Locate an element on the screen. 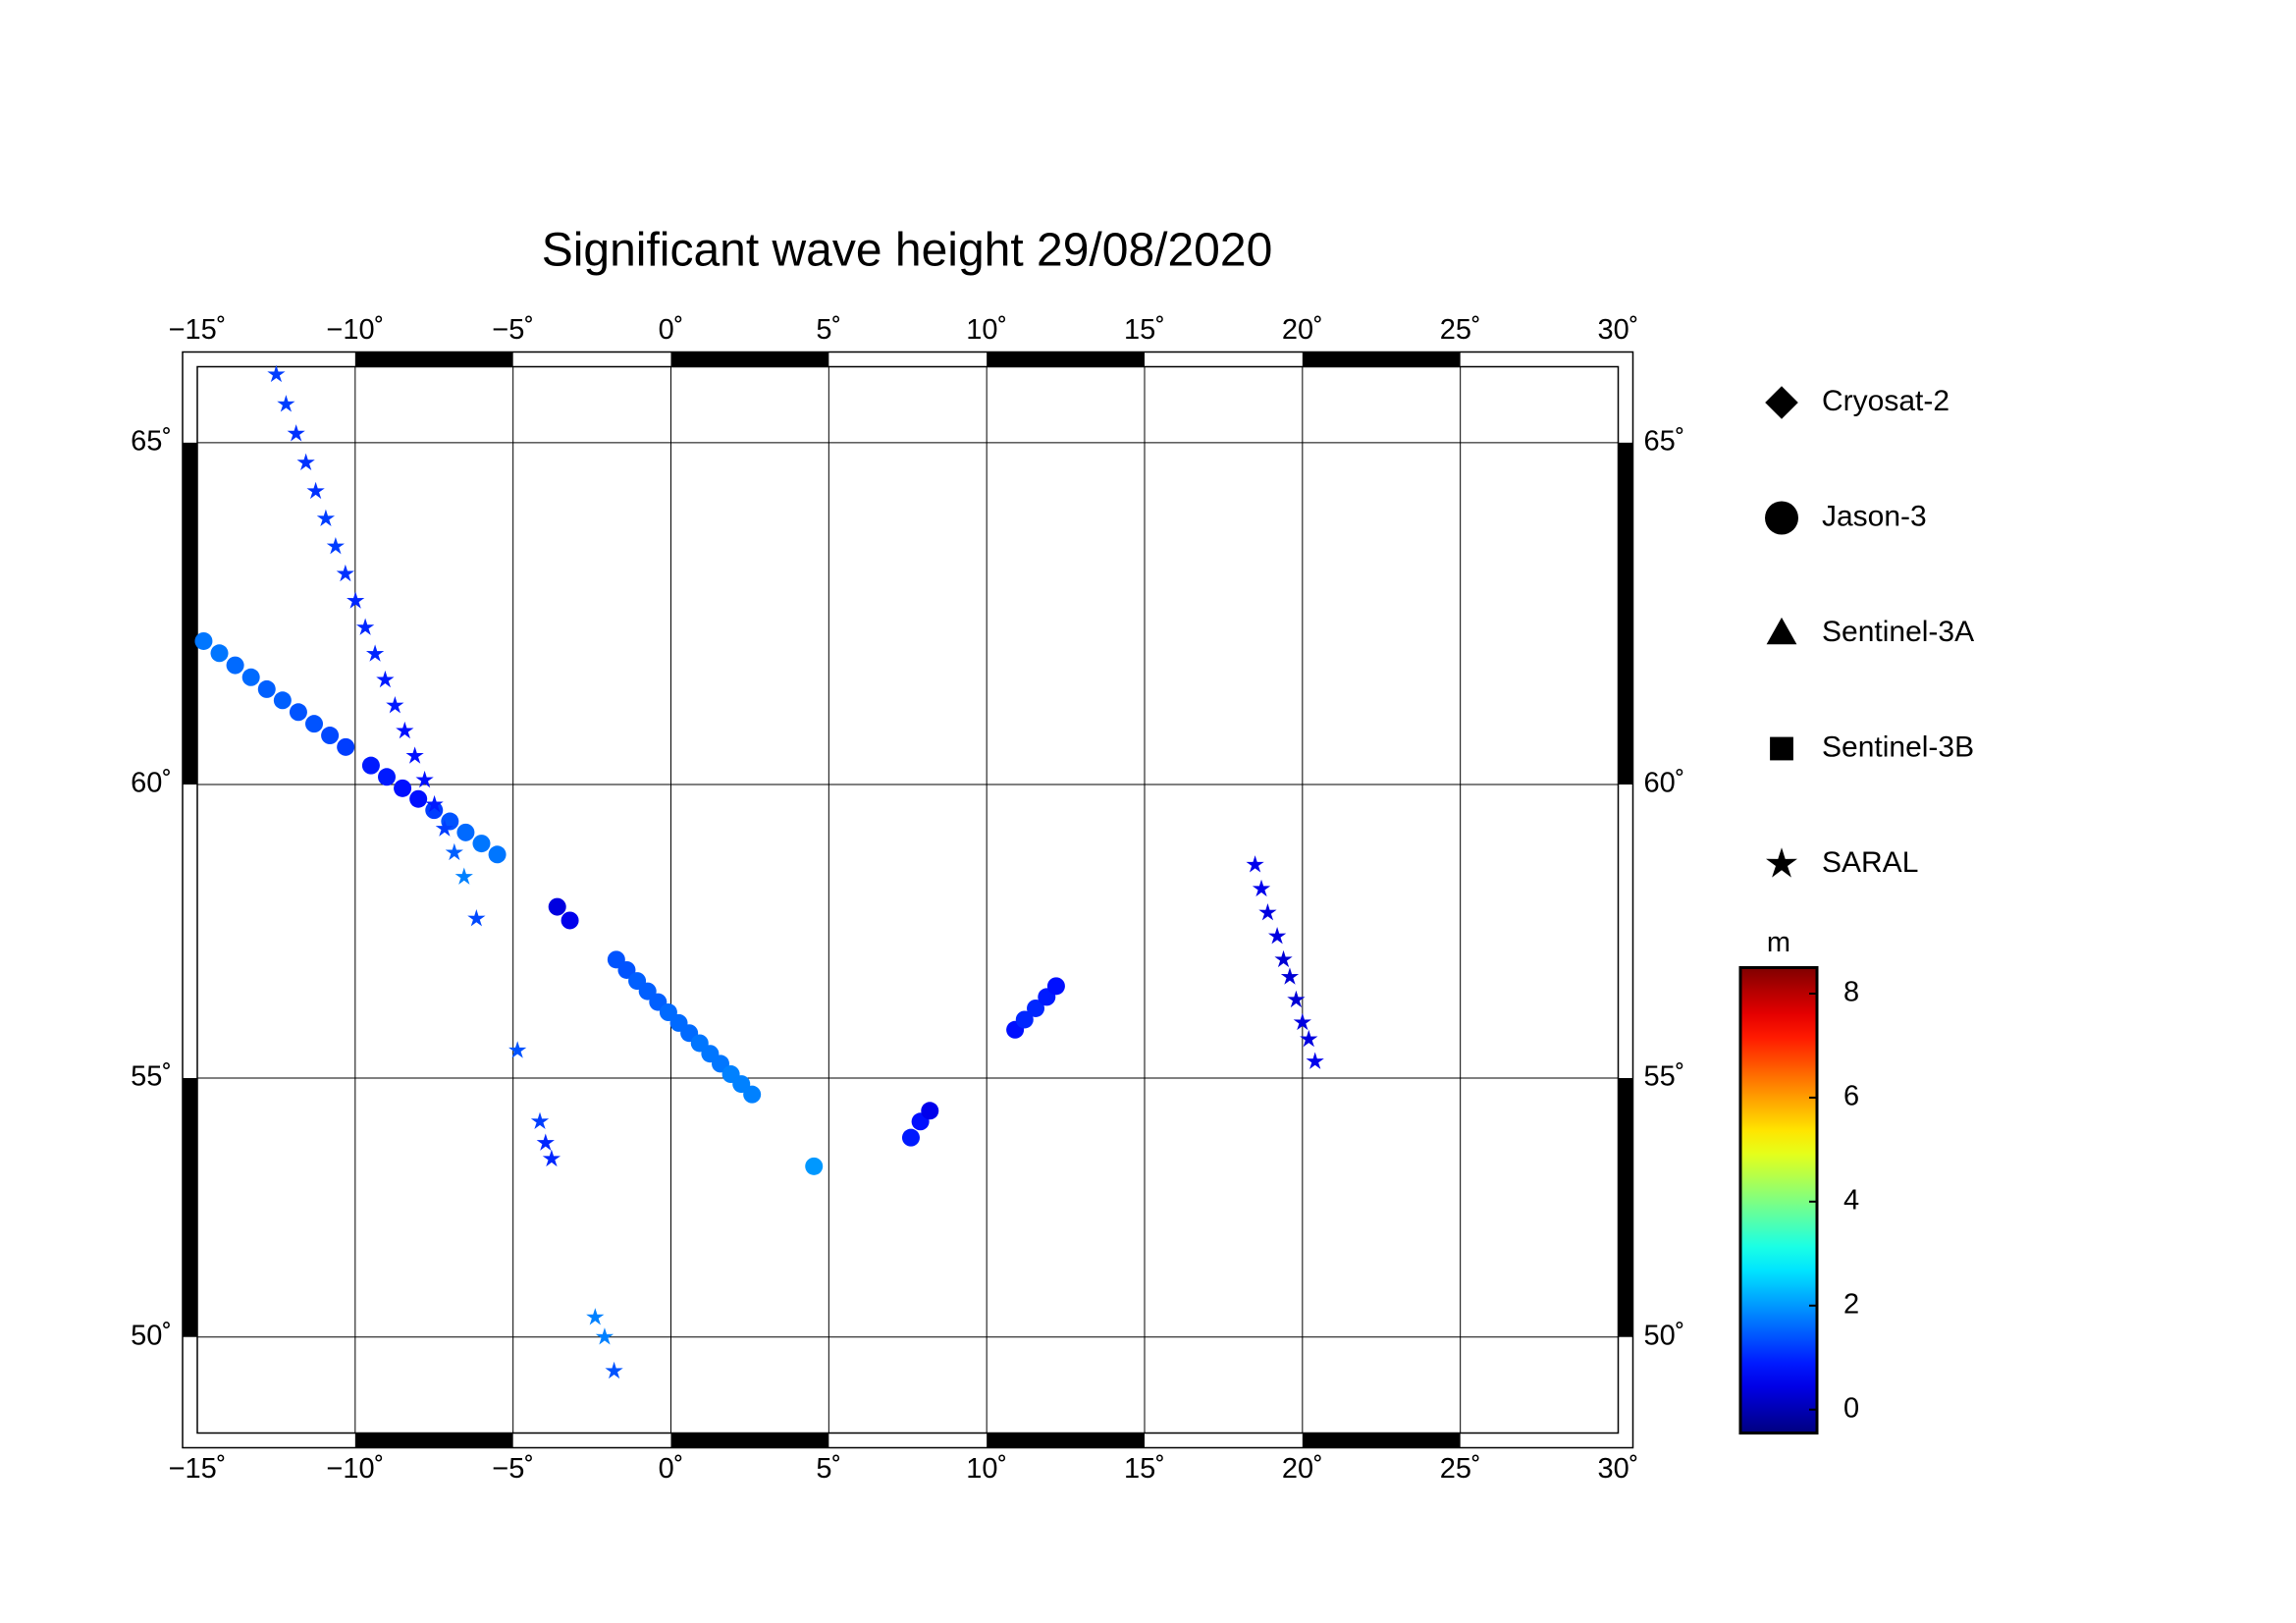 This screenshot has width=2296, height=1623. legend-label: Sentinel-3A is located at coordinates (1898, 632).